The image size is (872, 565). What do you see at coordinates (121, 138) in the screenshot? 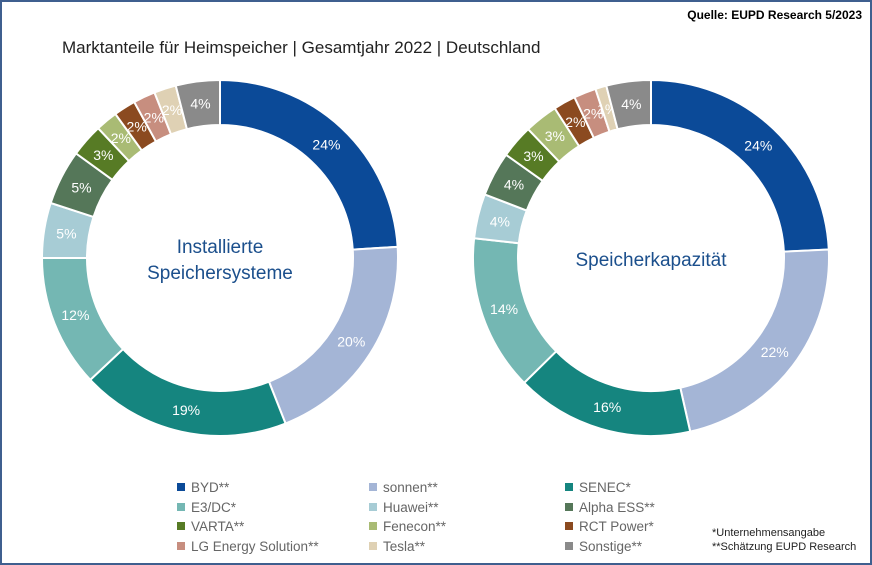
I see `data-label-fenecon: 2%` at bounding box center [121, 138].